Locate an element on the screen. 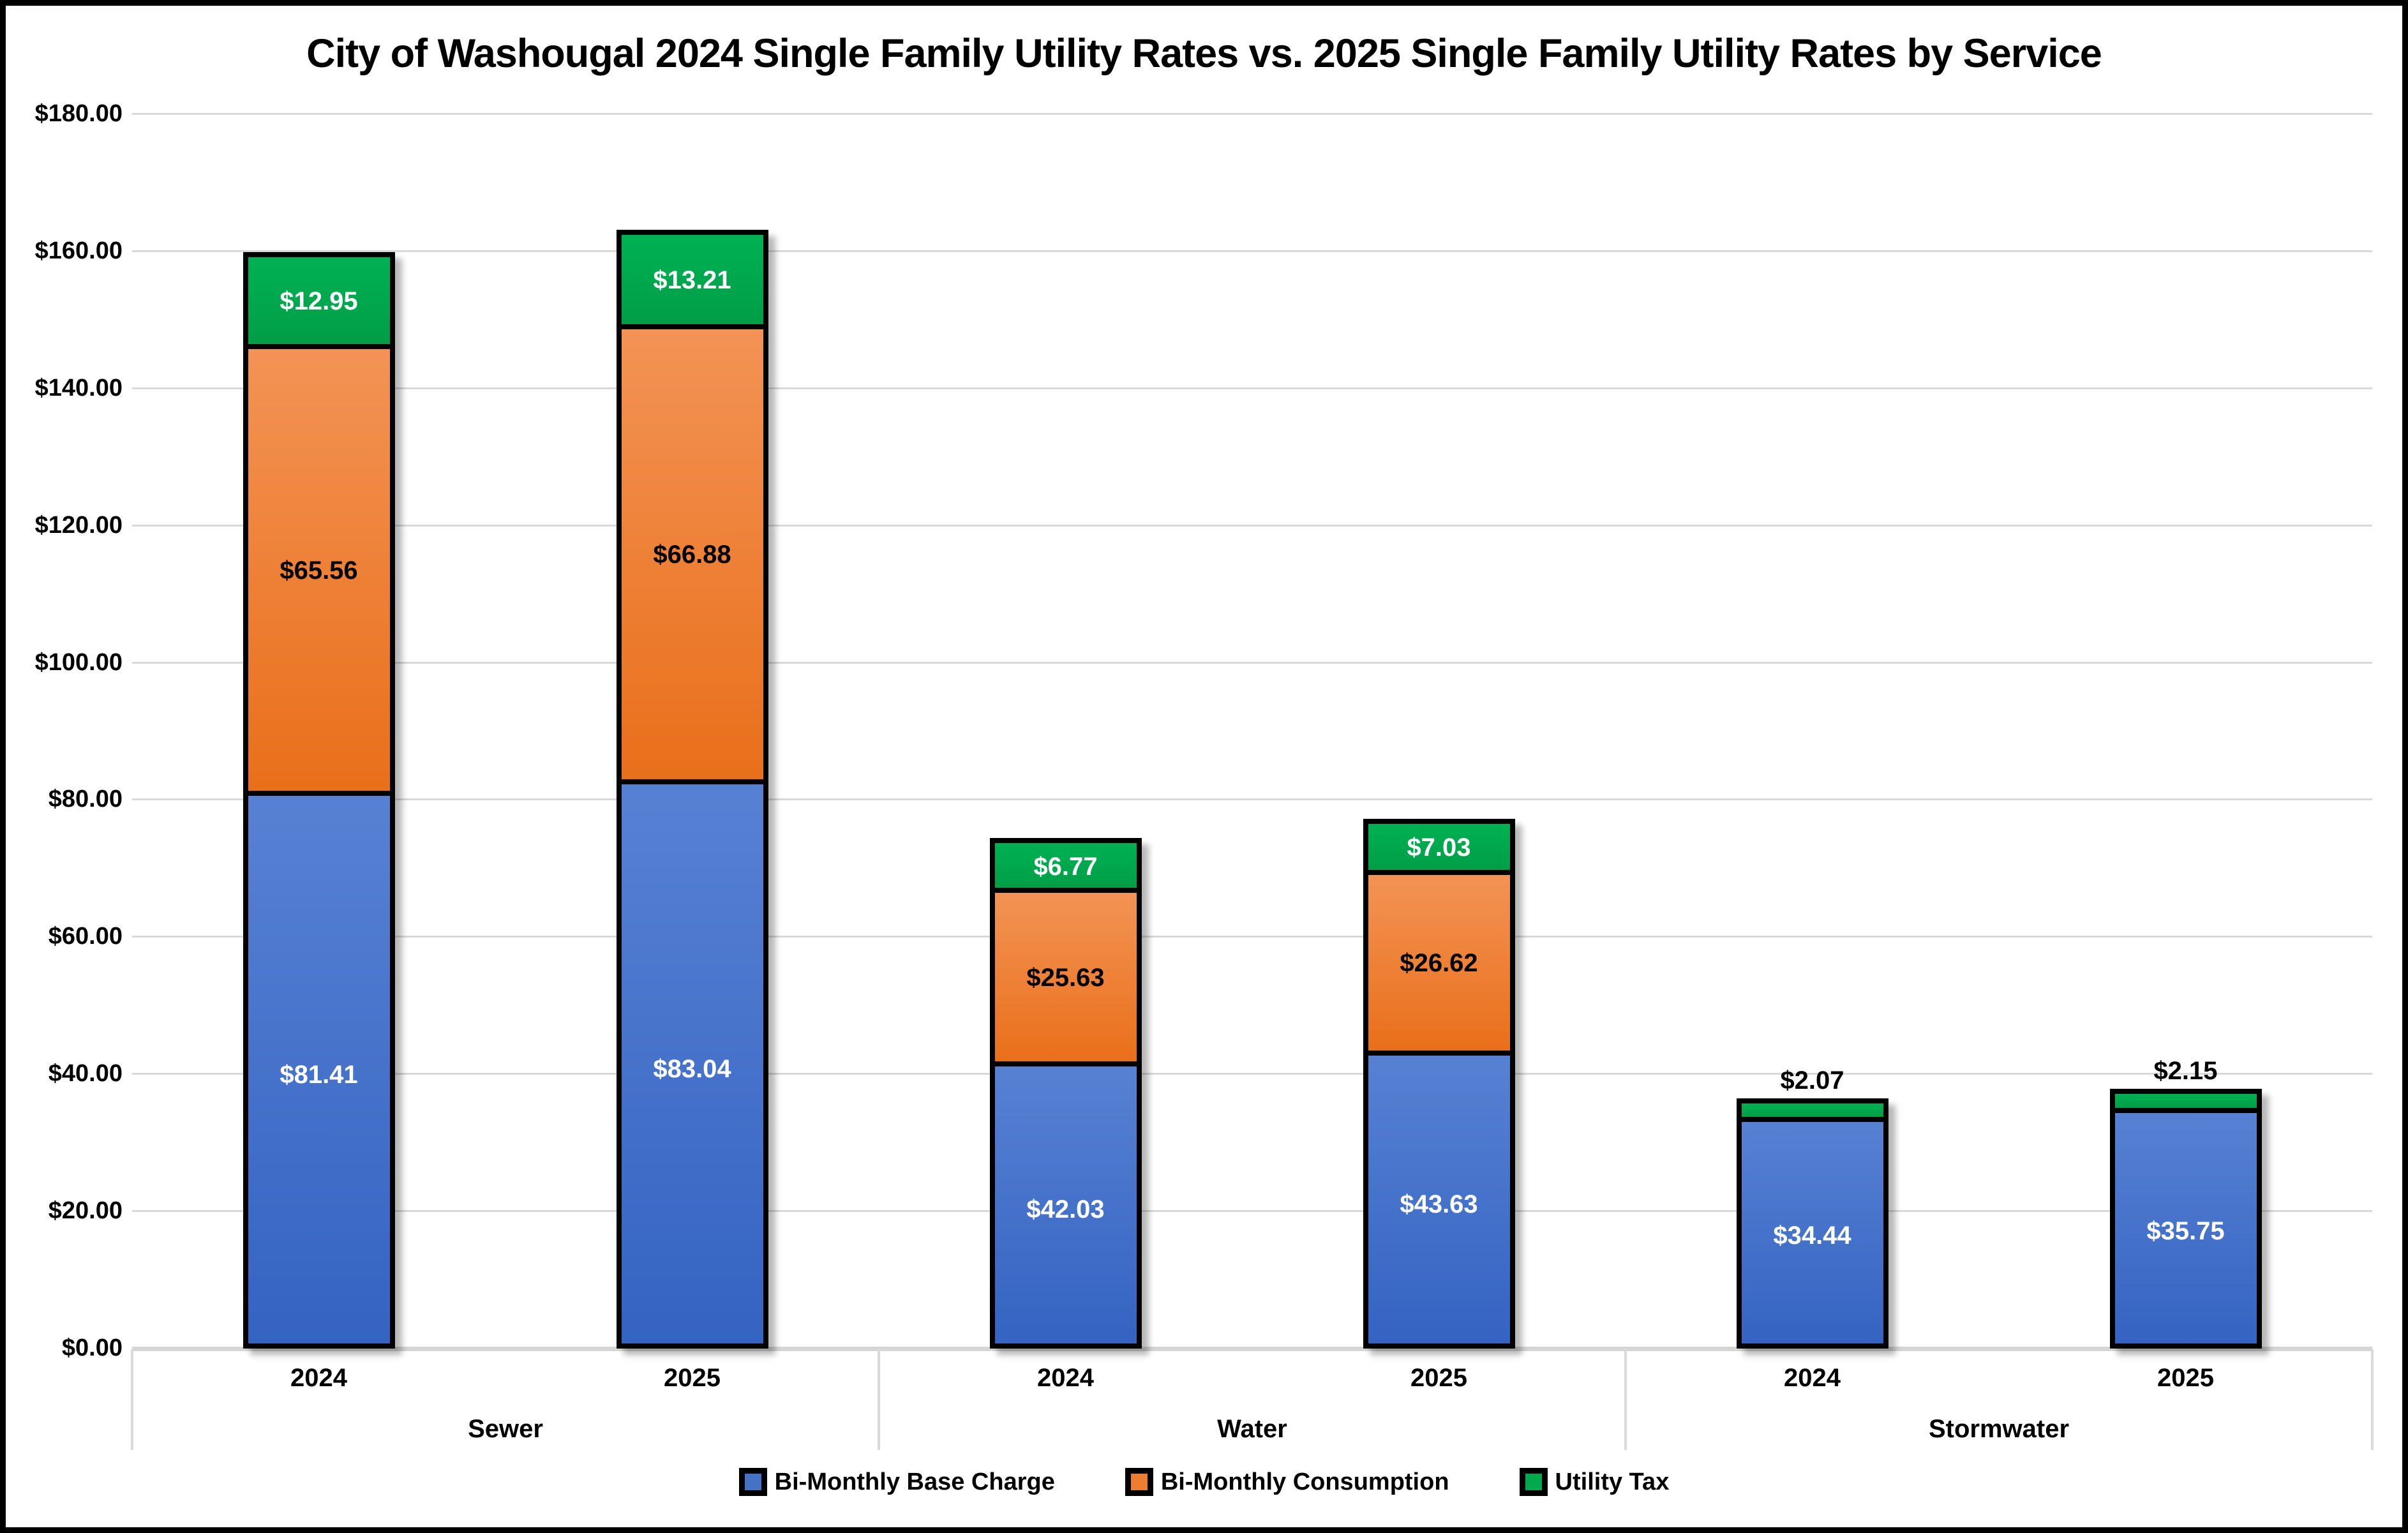  segment-value-label: $6.77 is located at coordinates (1065, 866).